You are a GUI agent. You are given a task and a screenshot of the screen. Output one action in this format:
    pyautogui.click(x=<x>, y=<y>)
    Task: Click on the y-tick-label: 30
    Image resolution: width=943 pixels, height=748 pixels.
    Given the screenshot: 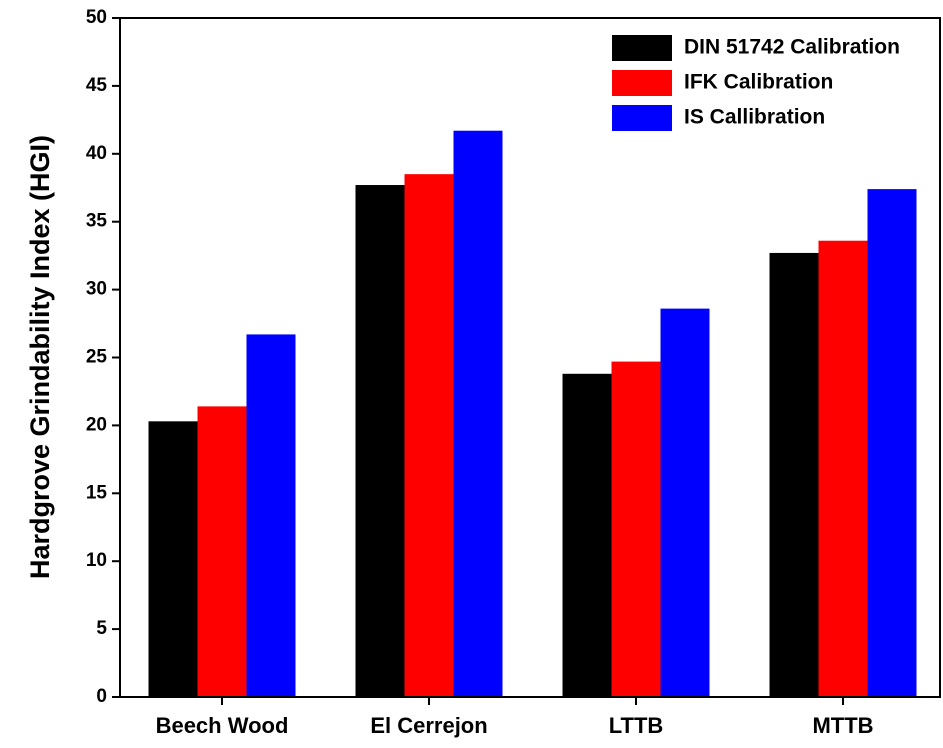 What is the action you would take?
    pyautogui.click(x=96, y=289)
    